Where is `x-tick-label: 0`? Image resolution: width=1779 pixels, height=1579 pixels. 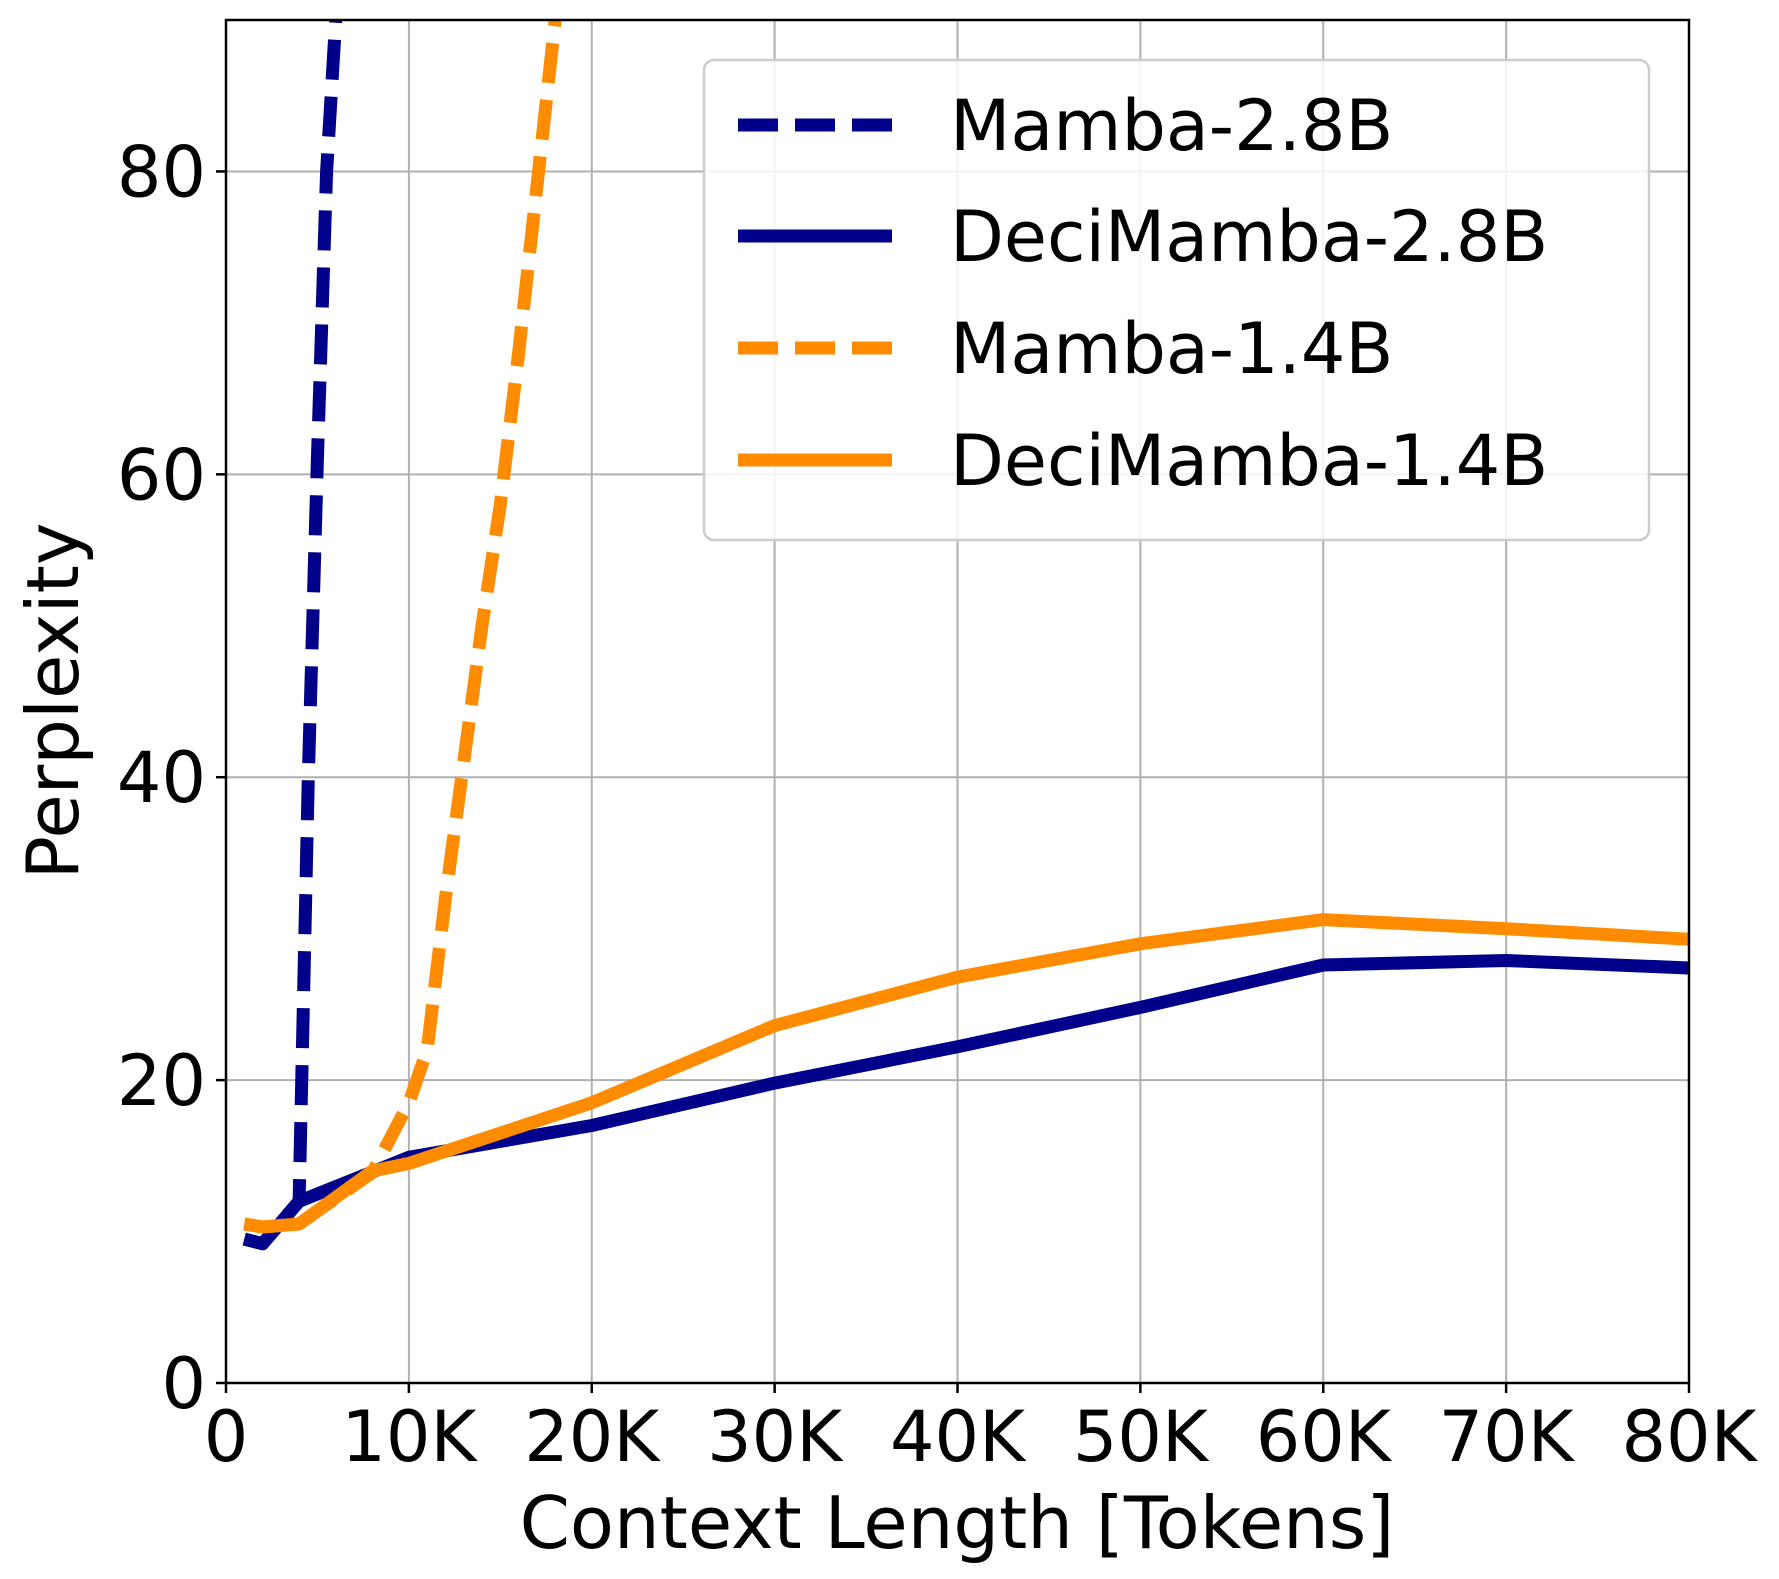 x-tick-label: 0 is located at coordinates (226, 1437).